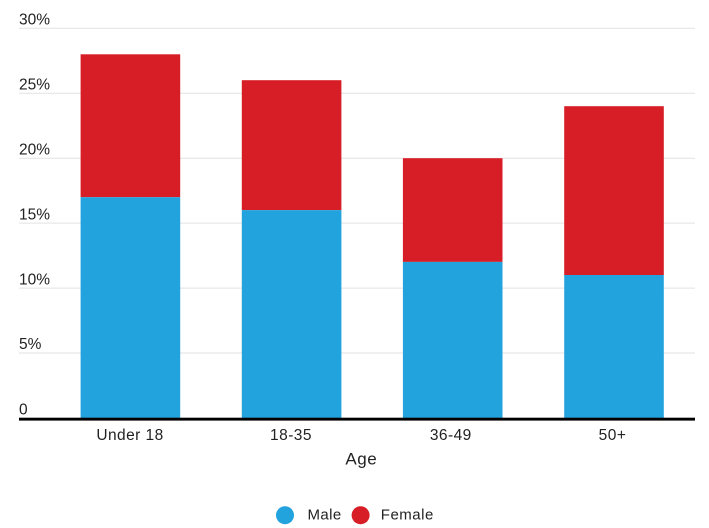 The width and height of the screenshot is (709, 528). What do you see at coordinates (613, 435) in the screenshot?
I see `svg-text: 50+` at bounding box center [613, 435].